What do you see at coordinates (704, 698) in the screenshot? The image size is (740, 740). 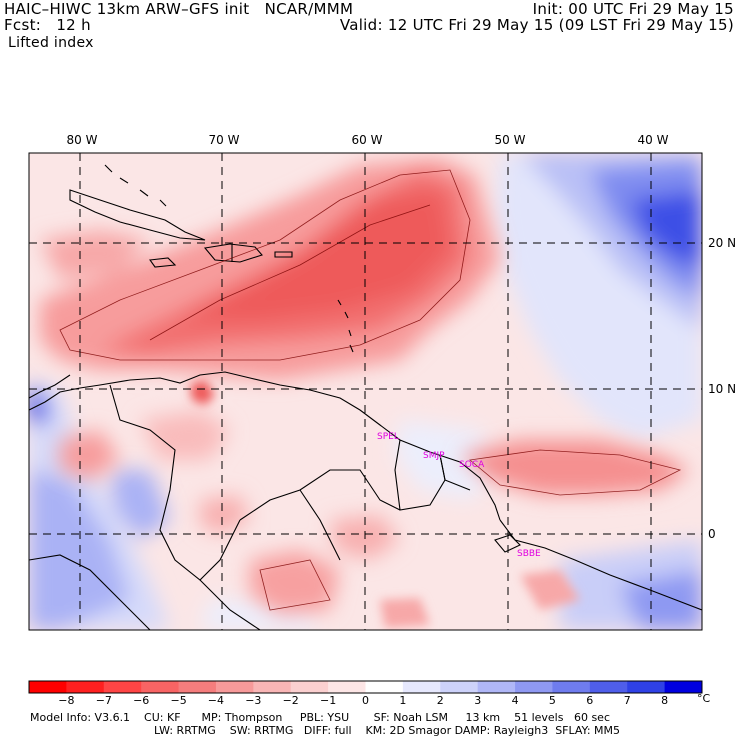 I see `colorbar-unit: °C` at bounding box center [704, 698].